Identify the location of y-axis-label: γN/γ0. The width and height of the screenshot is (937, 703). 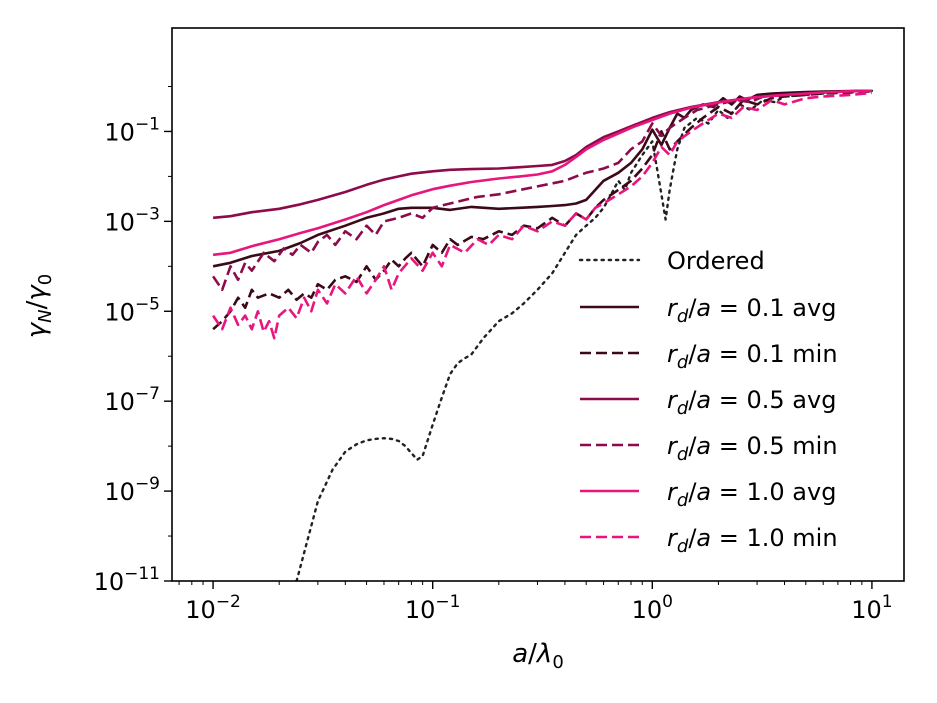
(39, 306).